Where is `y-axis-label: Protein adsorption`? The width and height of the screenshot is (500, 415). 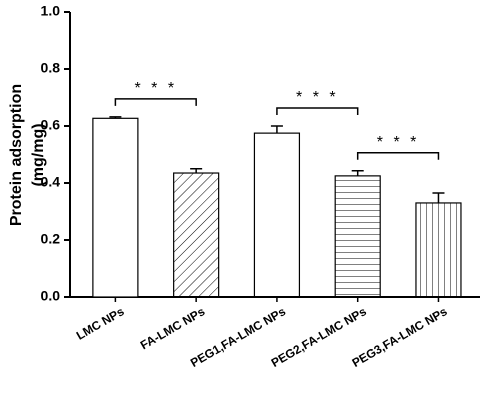
y-axis-label: Protein adsorption is located at coordinates (16, 155).